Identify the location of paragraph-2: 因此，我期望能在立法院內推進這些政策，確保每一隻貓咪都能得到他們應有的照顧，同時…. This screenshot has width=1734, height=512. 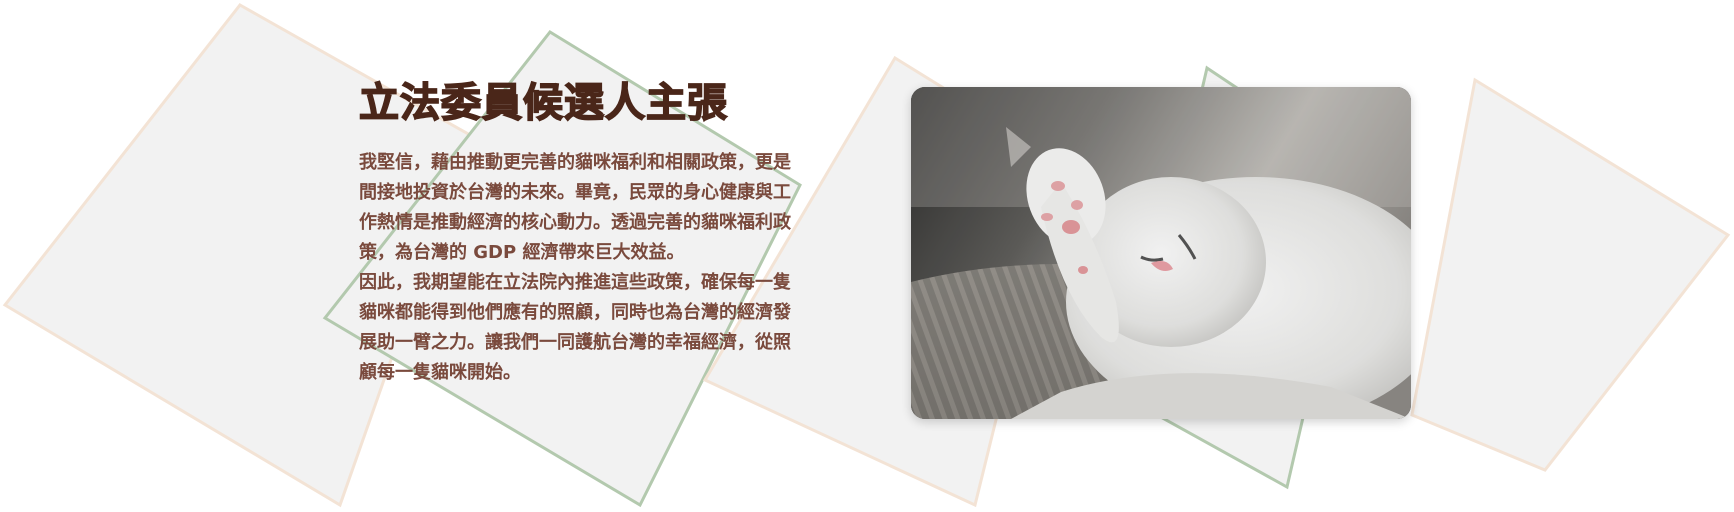
(575, 327).